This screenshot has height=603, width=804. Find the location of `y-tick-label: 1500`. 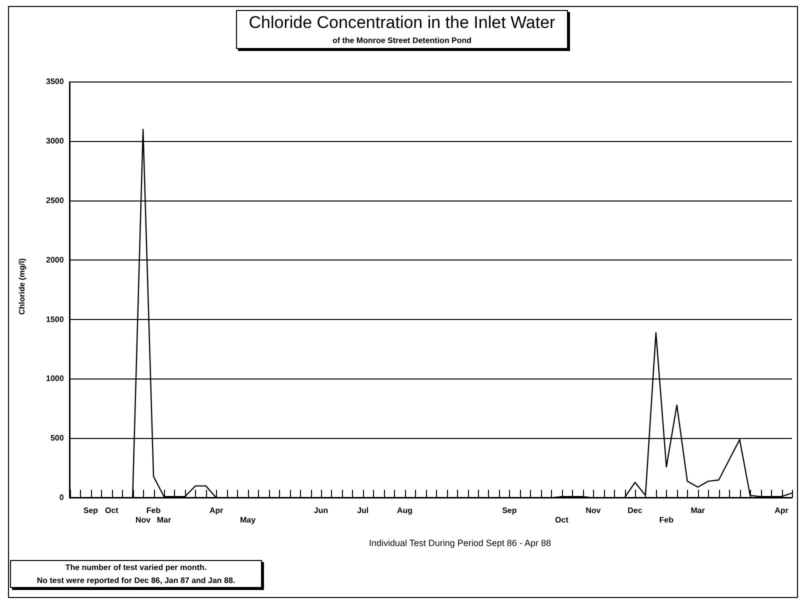

y-tick-label: 1500 is located at coordinates (55, 319).